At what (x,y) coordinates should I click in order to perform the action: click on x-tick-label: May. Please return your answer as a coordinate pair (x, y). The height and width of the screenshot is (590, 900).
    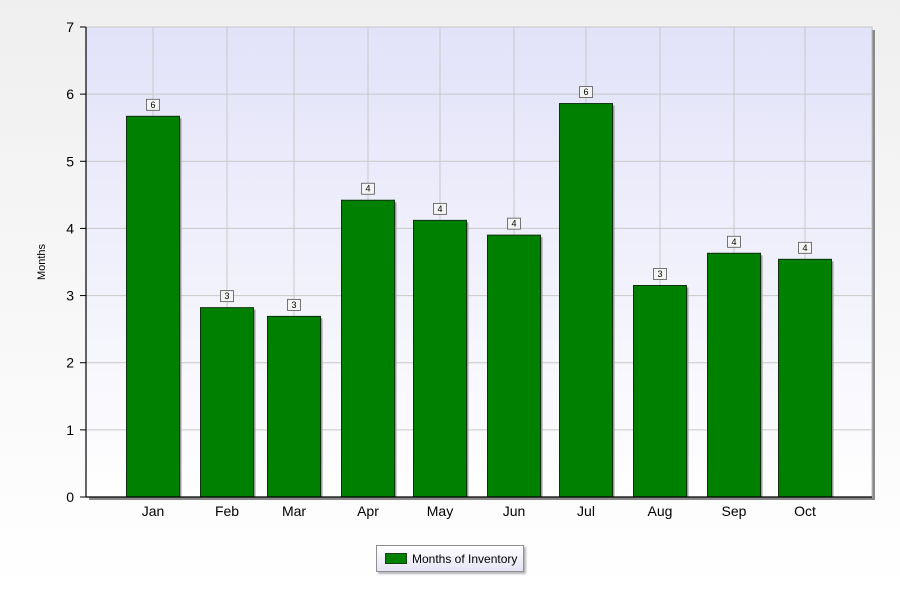
    Looking at the image, I should click on (440, 511).